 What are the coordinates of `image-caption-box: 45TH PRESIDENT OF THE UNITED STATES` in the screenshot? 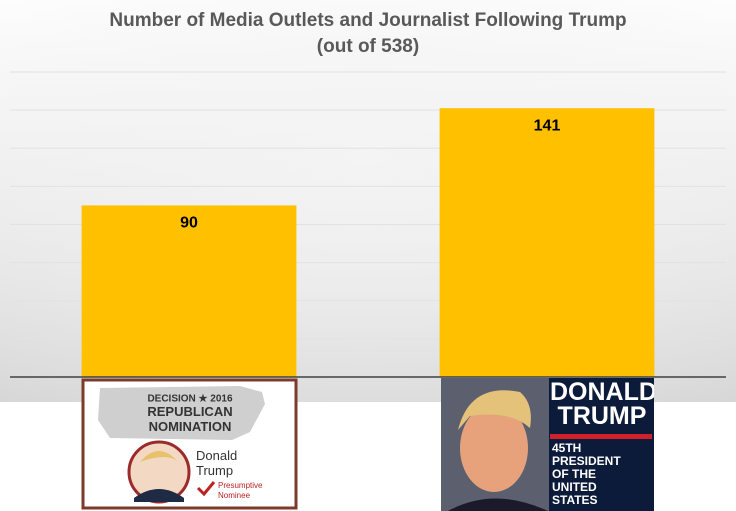 It's located at (586, 474).